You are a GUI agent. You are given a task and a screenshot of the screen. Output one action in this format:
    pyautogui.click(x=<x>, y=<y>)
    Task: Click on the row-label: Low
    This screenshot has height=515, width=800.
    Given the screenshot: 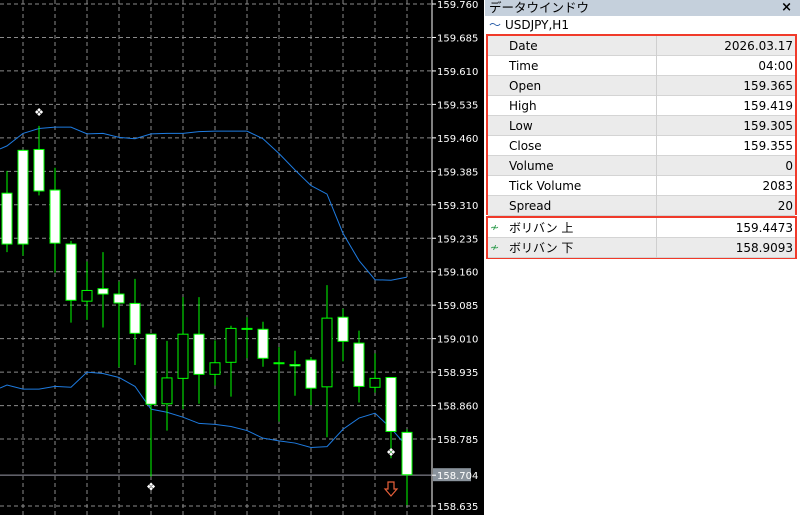 What is the action you would take?
    pyautogui.click(x=521, y=126)
    